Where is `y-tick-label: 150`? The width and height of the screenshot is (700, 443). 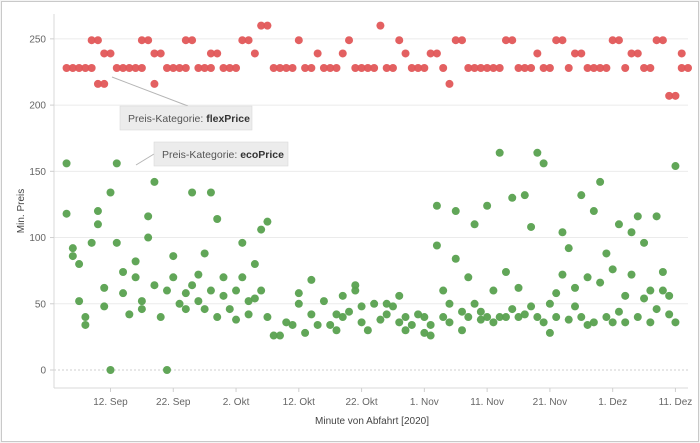
y-tick-label: 150 is located at coordinates (37, 172).